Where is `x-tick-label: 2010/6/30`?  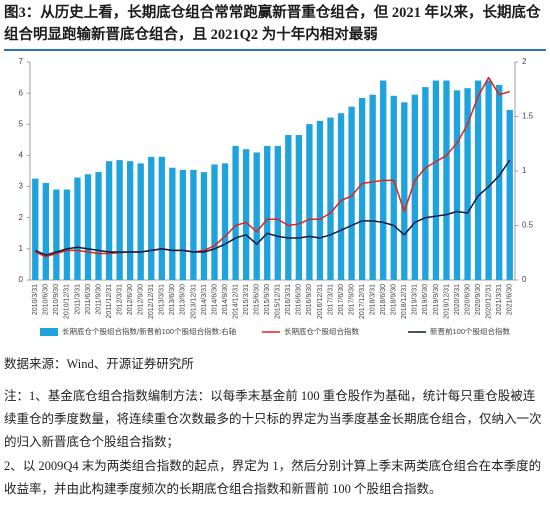 x-tick-label: 2010/6/30 is located at coordinates (46, 299).